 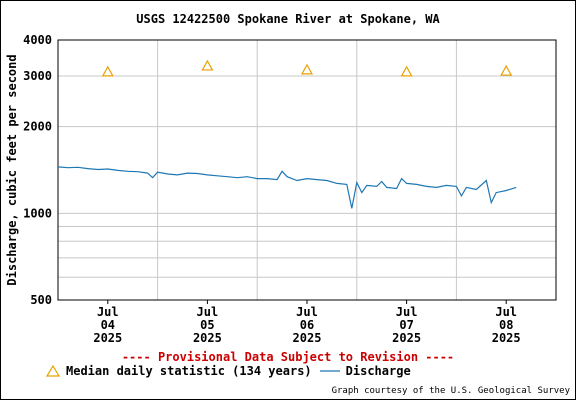 What do you see at coordinates (41, 300) in the screenshot?
I see `y-tick-label: 500` at bounding box center [41, 300].